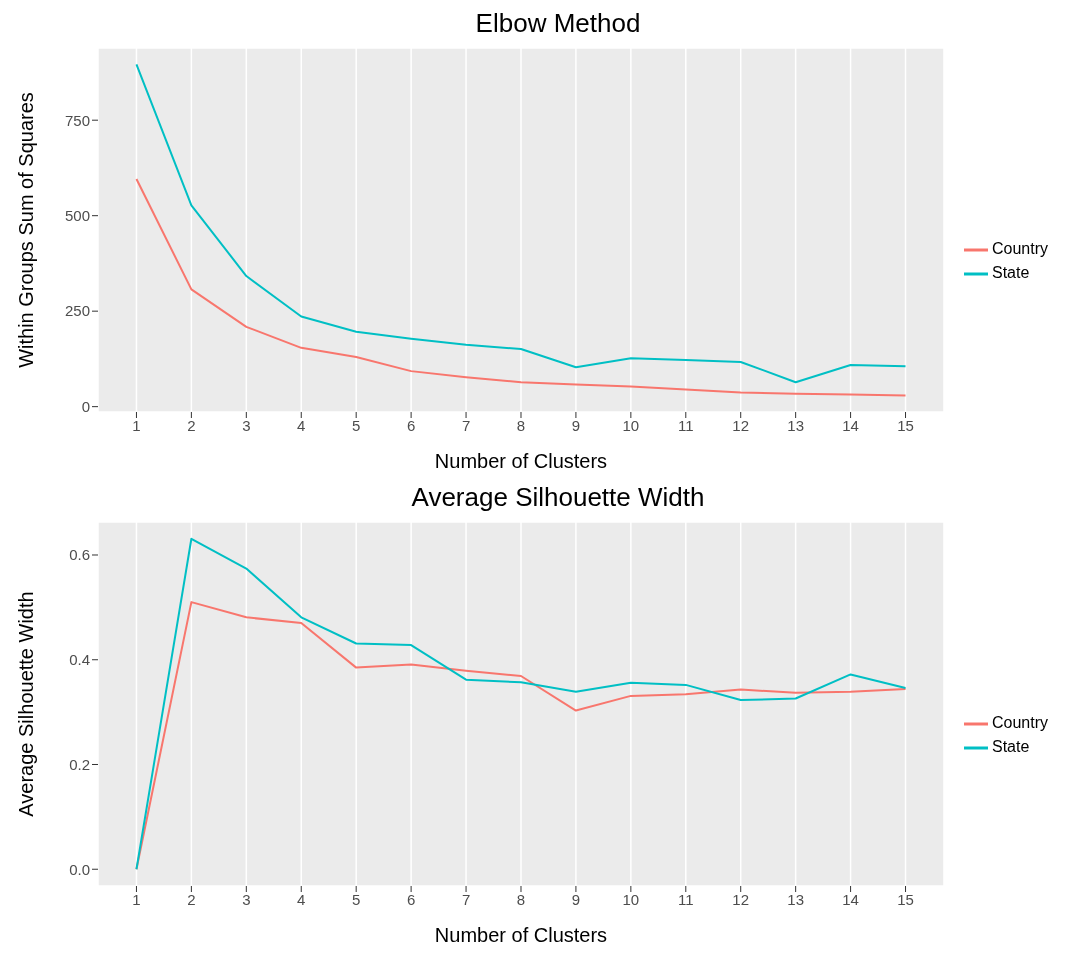 The height and width of the screenshot is (978, 1072). Describe the element at coordinates (79, 764) in the screenshot. I see `y-tick-label: 0.2` at that location.